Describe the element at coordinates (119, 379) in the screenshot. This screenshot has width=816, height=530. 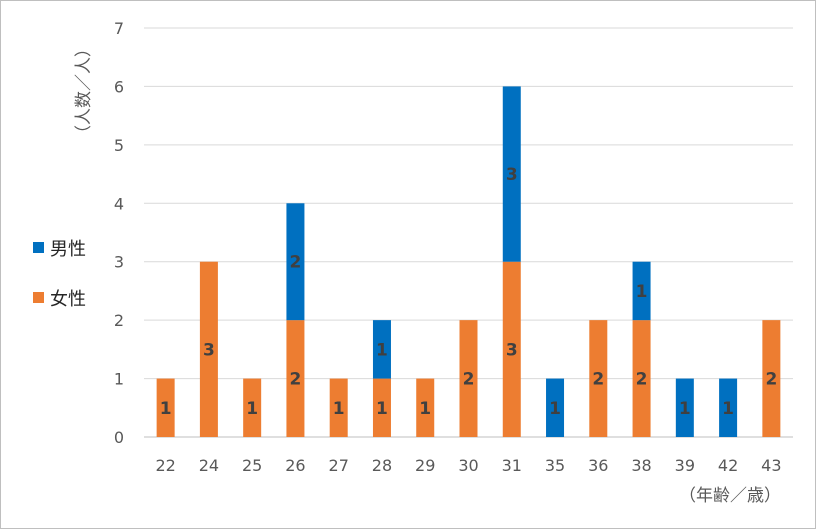
I see `y-tick-label: 1` at that location.